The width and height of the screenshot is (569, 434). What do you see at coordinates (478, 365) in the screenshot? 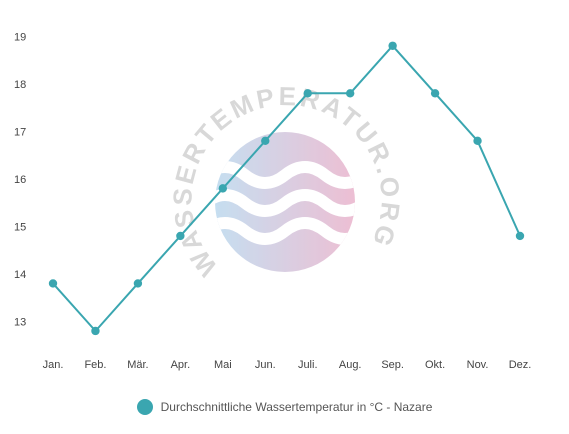
I see `x-tick-label: Nov.` at bounding box center [478, 365].